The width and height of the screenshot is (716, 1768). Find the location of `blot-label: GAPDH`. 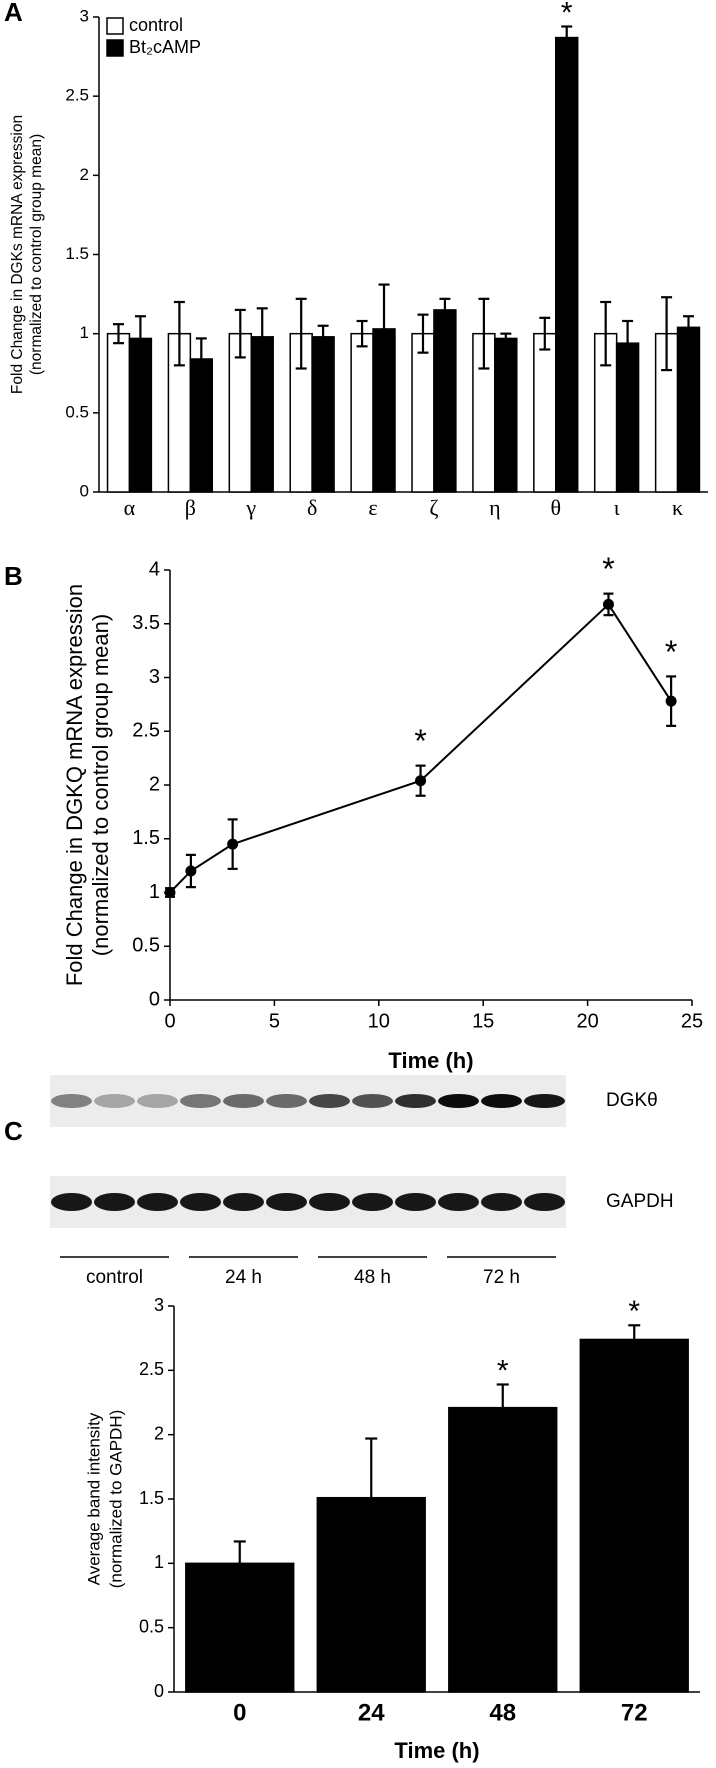

blot-label: GAPDH is located at coordinates (640, 1201).